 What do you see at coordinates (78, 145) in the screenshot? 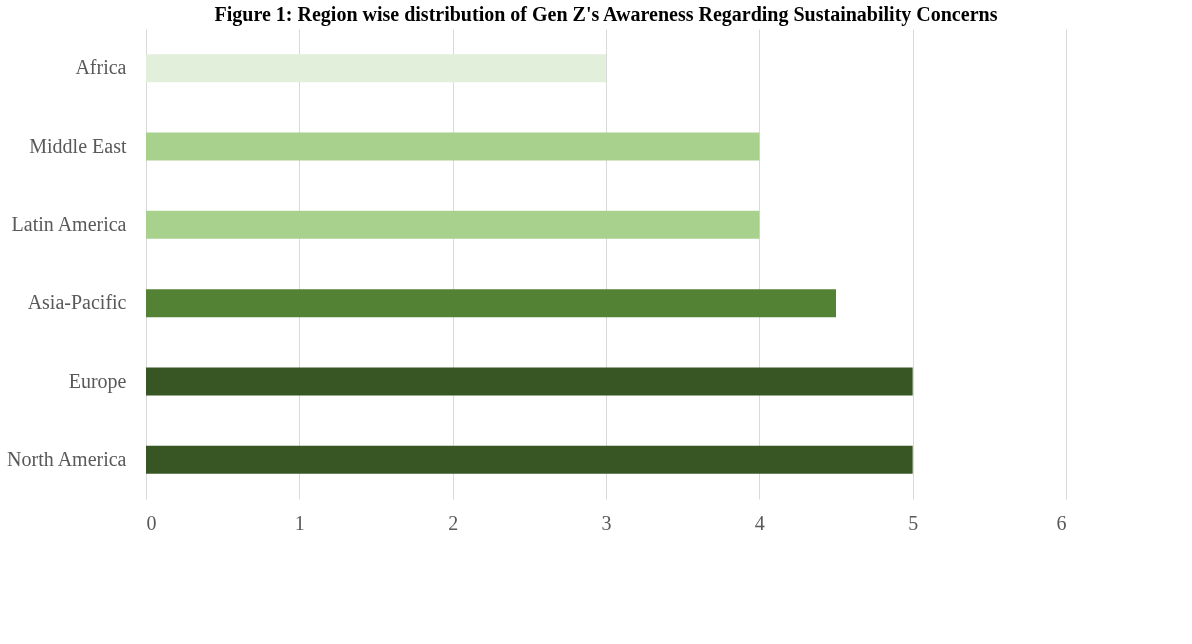
I see `y-tick-label: Middle East` at bounding box center [78, 145].